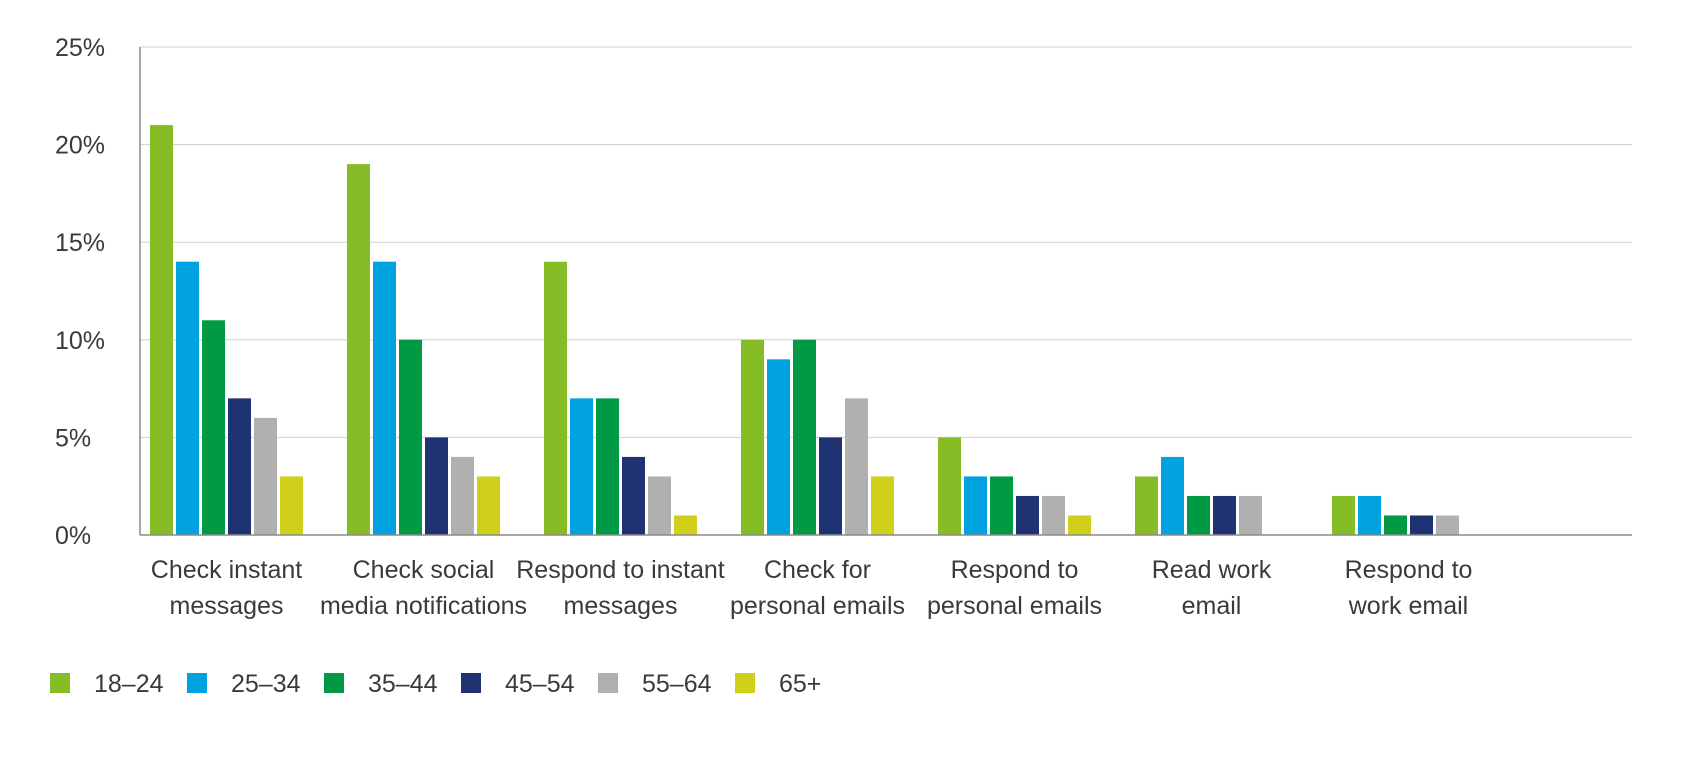  What do you see at coordinates (1250, 515) in the screenshot?
I see `bar-5564-cat5` at bounding box center [1250, 515].